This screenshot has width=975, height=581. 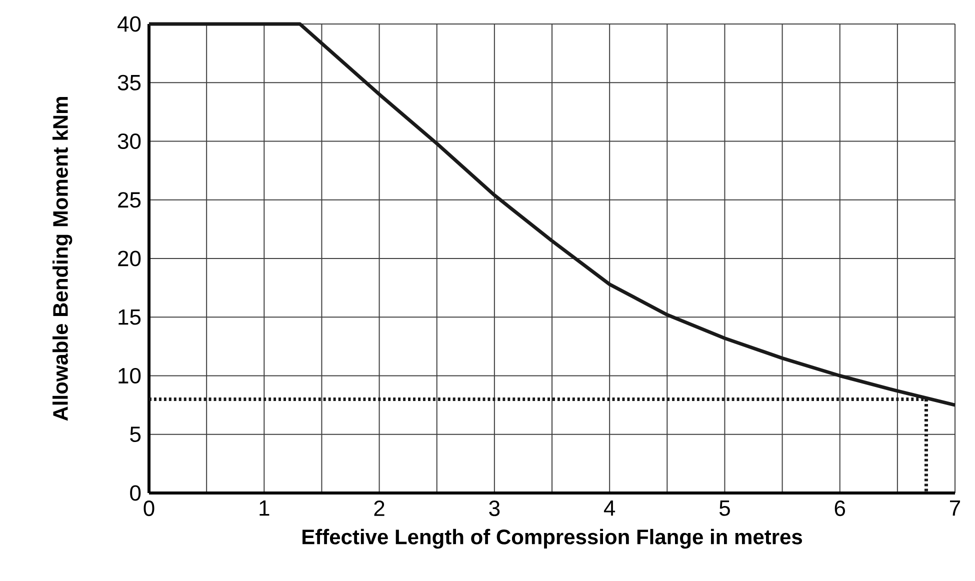 I want to click on x-axis-title: Effective Length of Compression Flange in metres, so click(x=552, y=538).